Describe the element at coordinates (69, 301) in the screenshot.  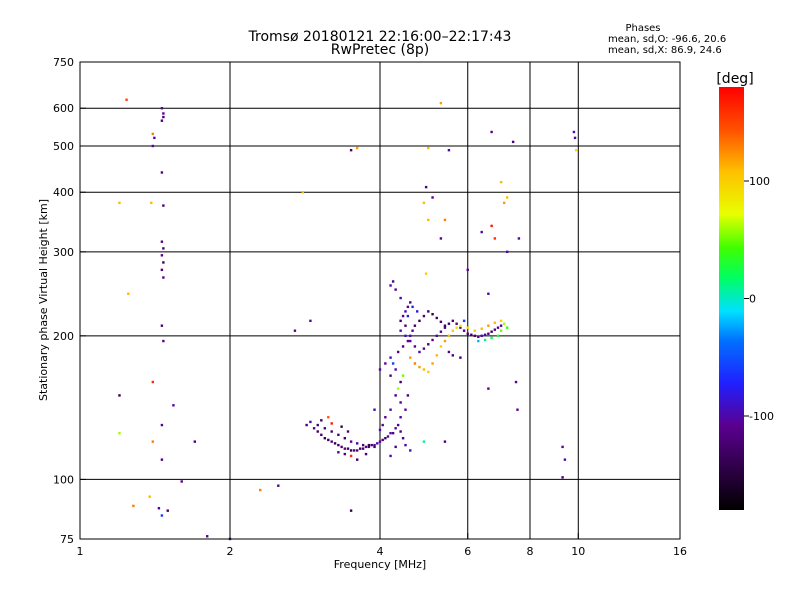
I see `y-axis: 75 100 200 300 400 500 600 750` at that location.